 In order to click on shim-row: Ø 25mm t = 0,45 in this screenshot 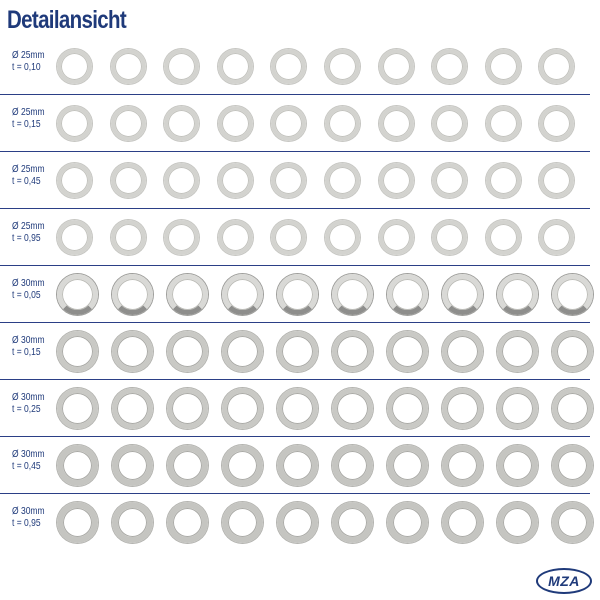, I will do `click(295, 180)`.